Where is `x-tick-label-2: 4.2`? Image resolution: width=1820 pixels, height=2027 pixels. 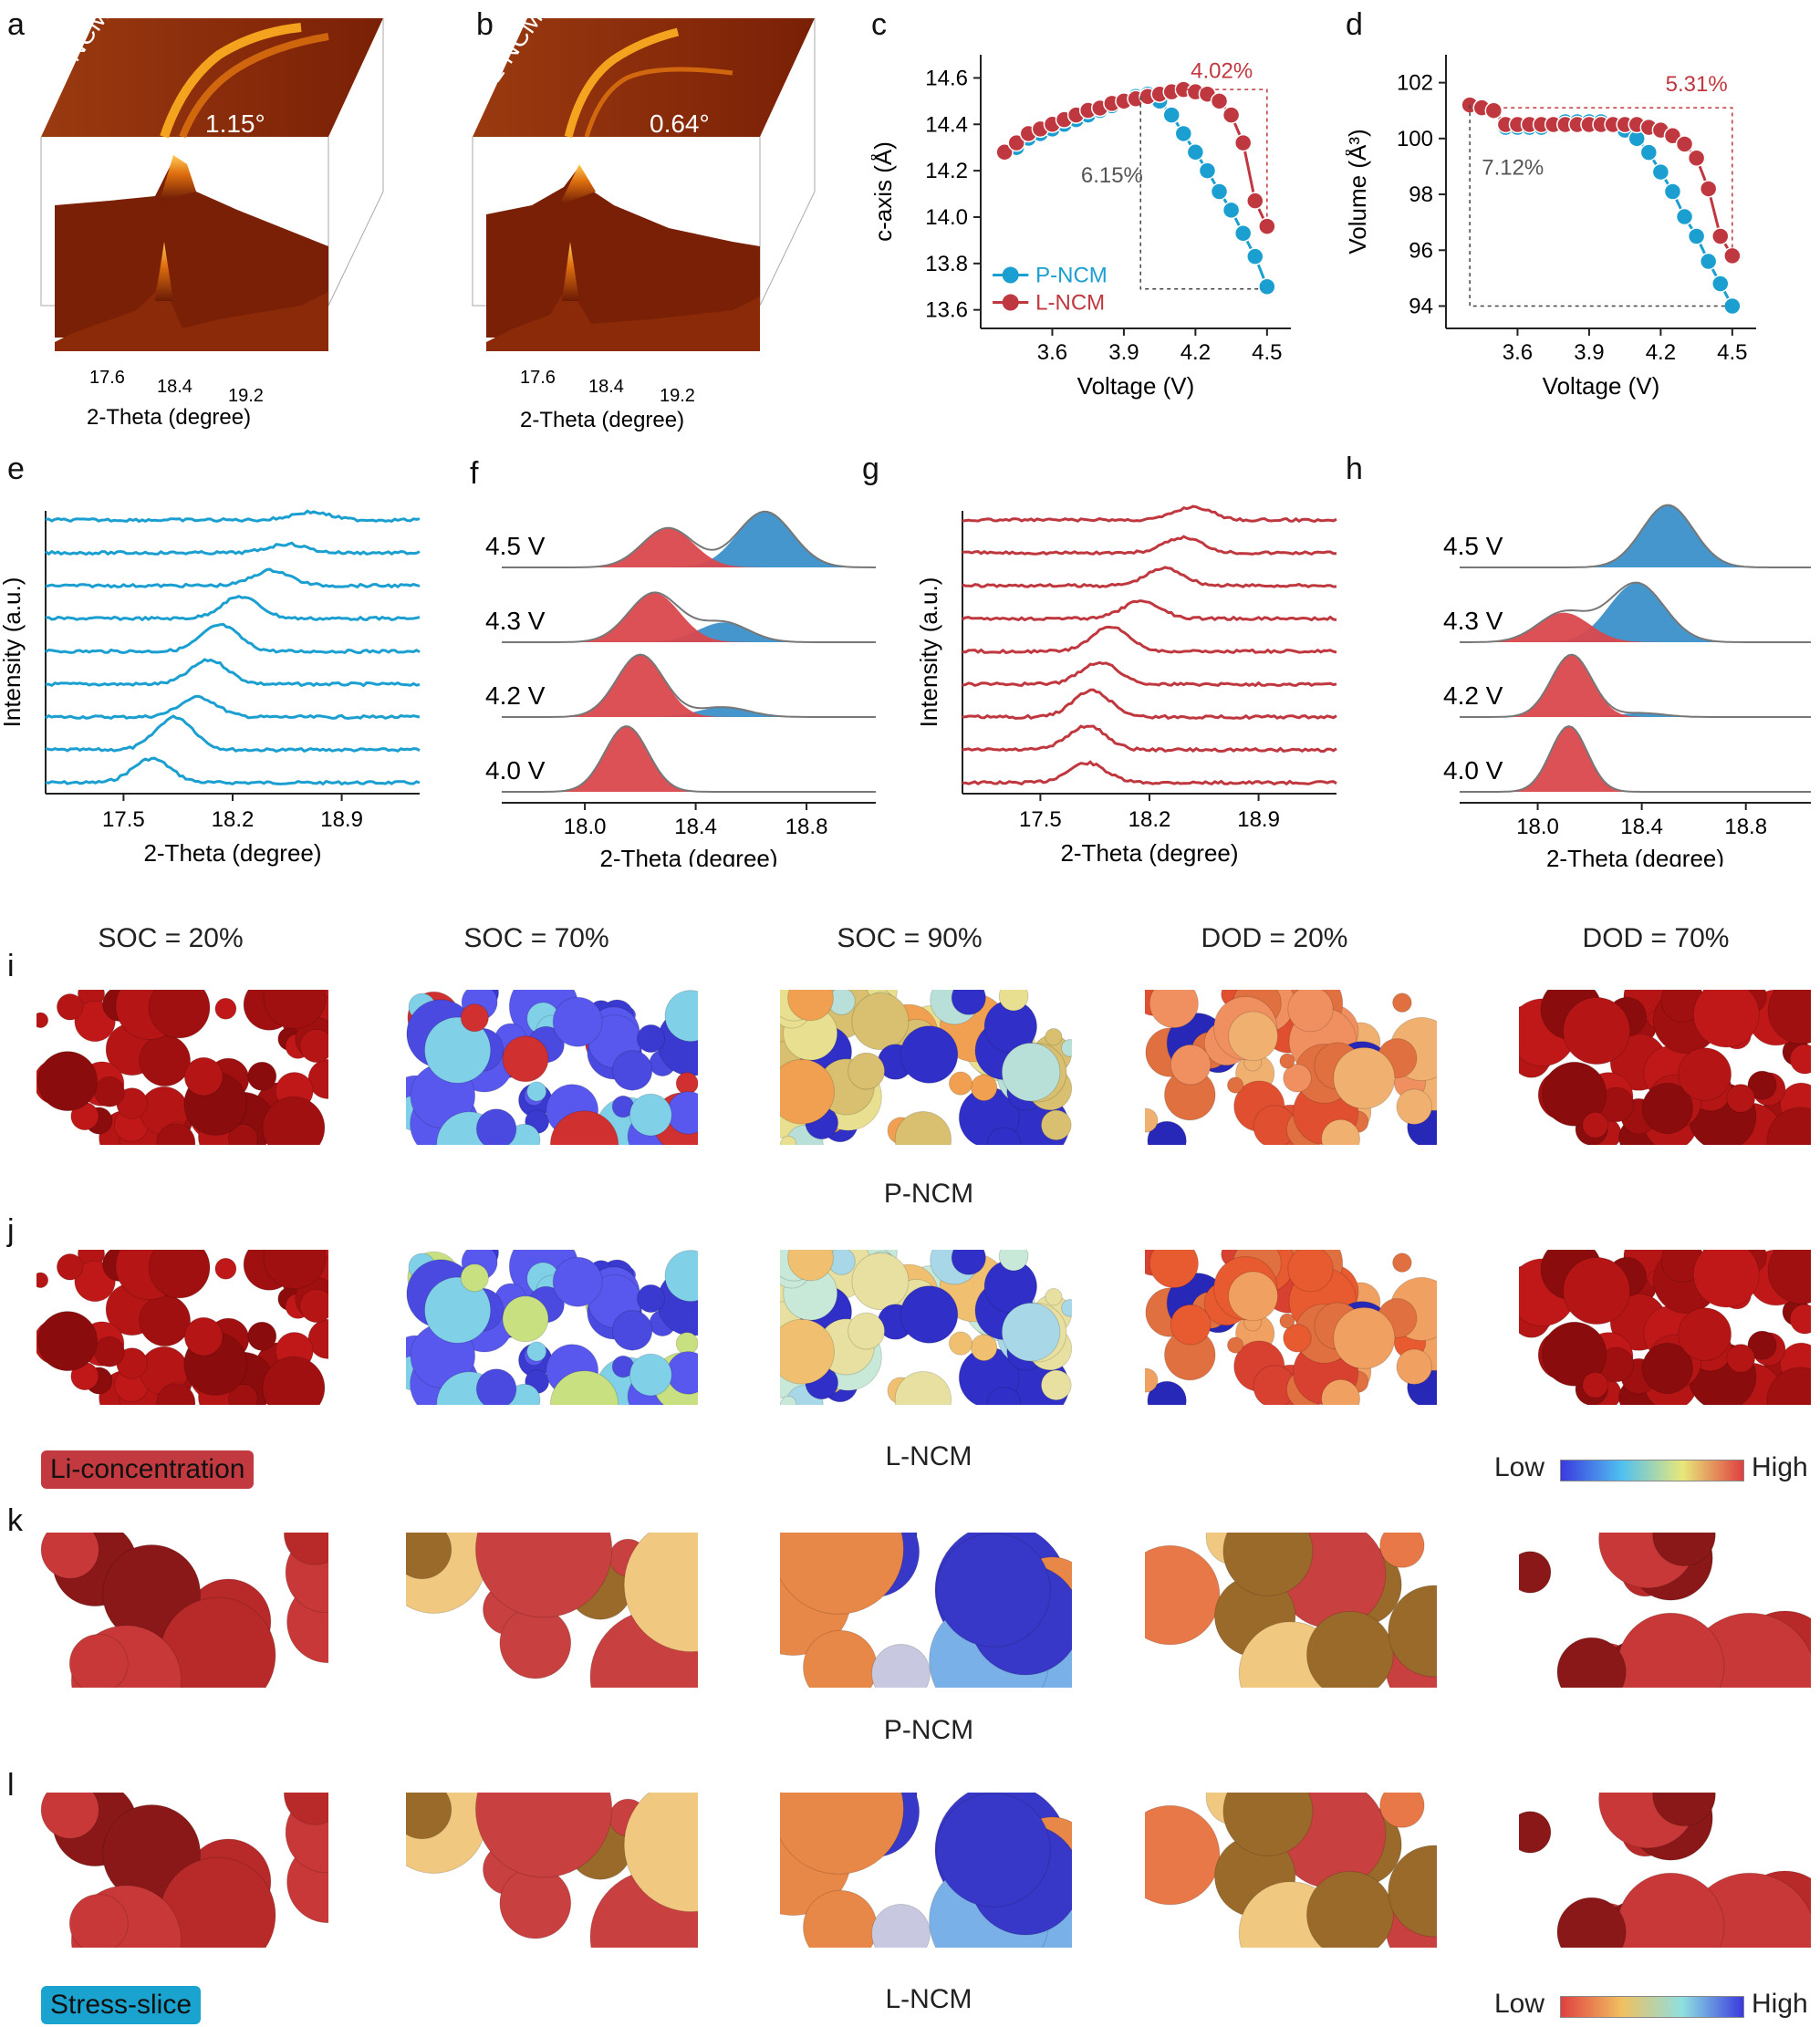 x-tick-label-2: 4.2 is located at coordinates (1661, 352).